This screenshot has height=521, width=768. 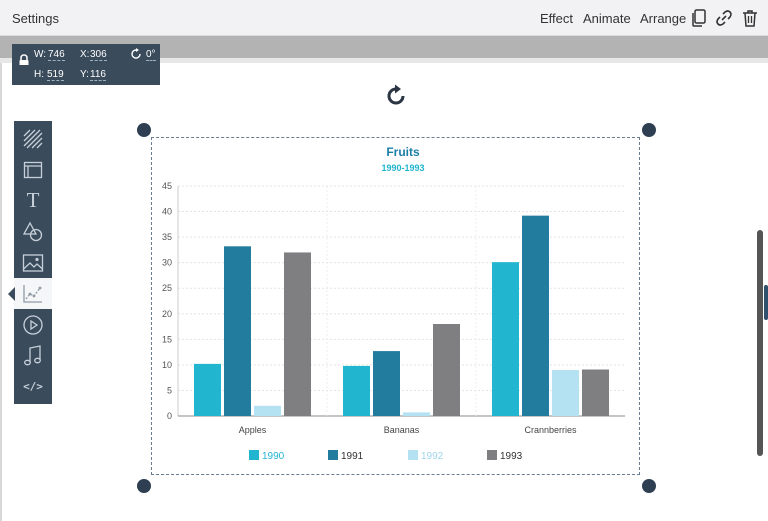 I want to click on top-toolbar: Settings Effect Animate Arrange, so click(x=384, y=18).